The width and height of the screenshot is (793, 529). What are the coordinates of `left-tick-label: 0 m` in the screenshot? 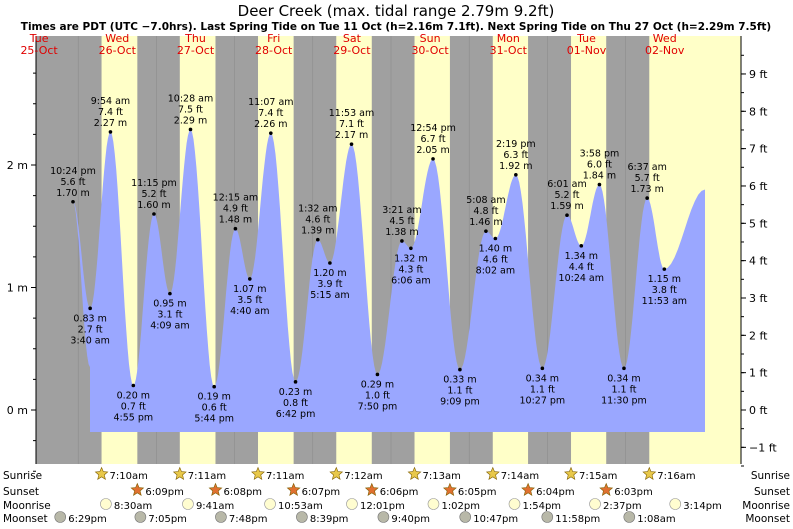 It's located at (17, 410).